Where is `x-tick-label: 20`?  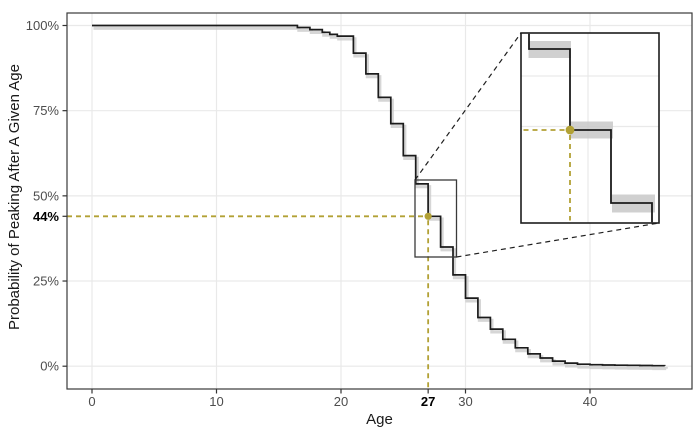 x-tick-label: 20 is located at coordinates (341, 401).